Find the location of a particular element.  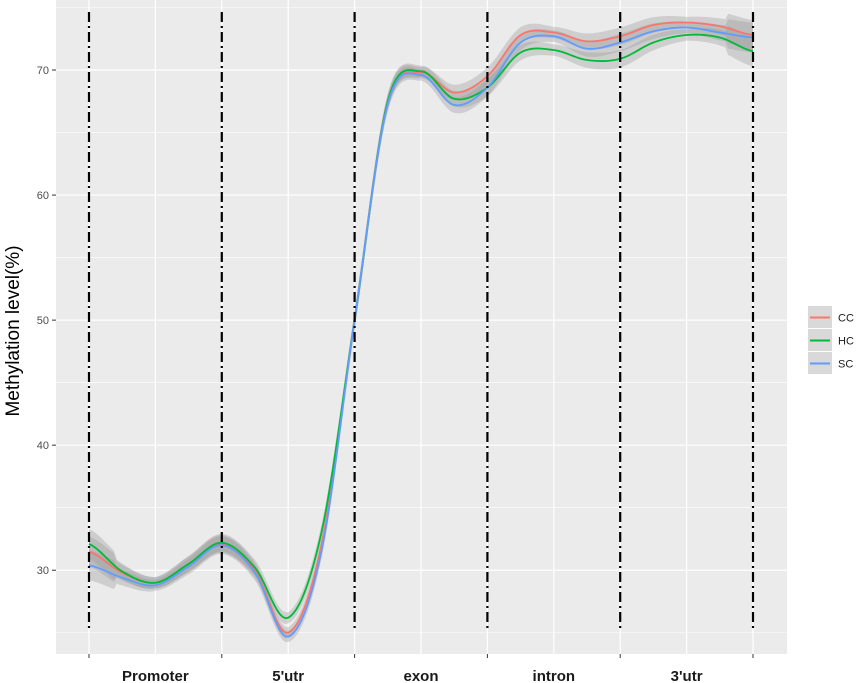

legend-label-sc: SC is located at coordinates (845, 365).